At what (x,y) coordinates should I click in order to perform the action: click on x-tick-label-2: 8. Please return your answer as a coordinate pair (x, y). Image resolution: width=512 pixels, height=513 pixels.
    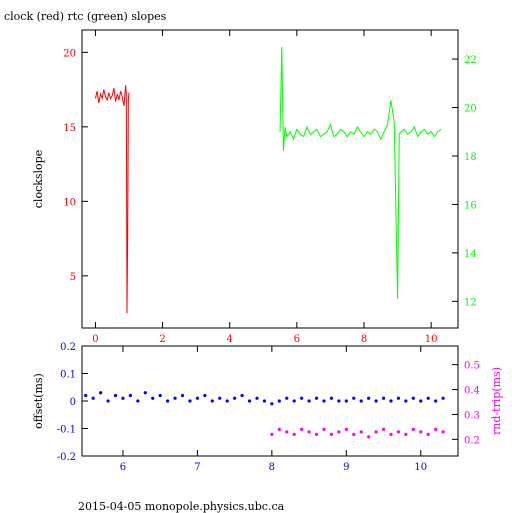
    Looking at the image, I should click on (272, 467).